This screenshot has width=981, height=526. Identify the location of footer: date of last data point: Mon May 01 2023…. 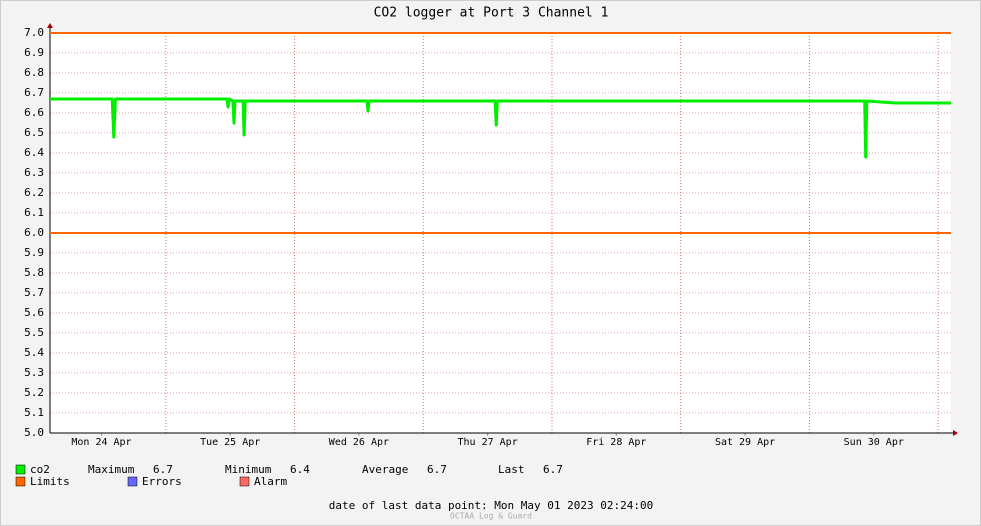
(491, 505).